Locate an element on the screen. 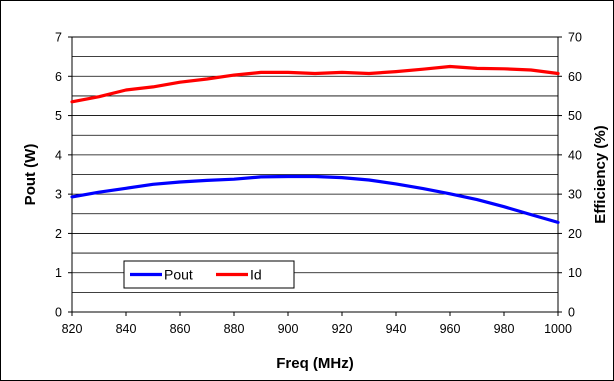 The width and height of the screenshot is (614, 381). y2-tick-label: 60 is located at coordinates (575, 77).